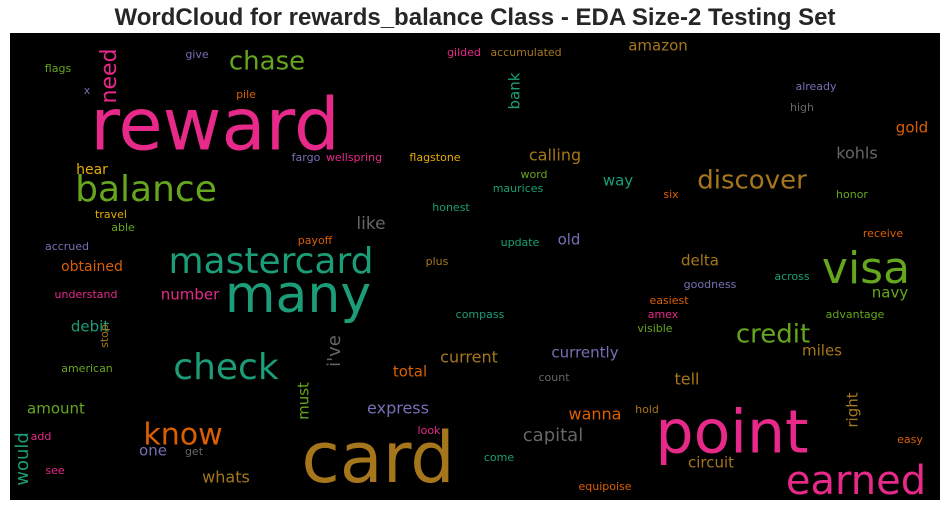 The height and width of the screenshot is (511, 950). Describe the element at coordinates (87, 368) in the screenshot. I see `word-american: american` at that location.